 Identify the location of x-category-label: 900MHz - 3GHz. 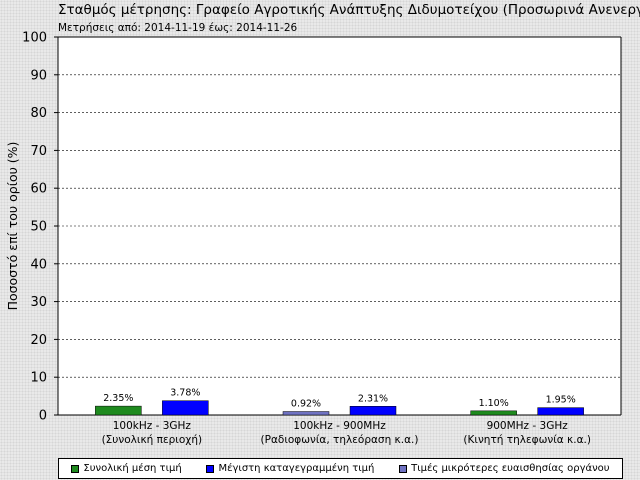
(528, 426).